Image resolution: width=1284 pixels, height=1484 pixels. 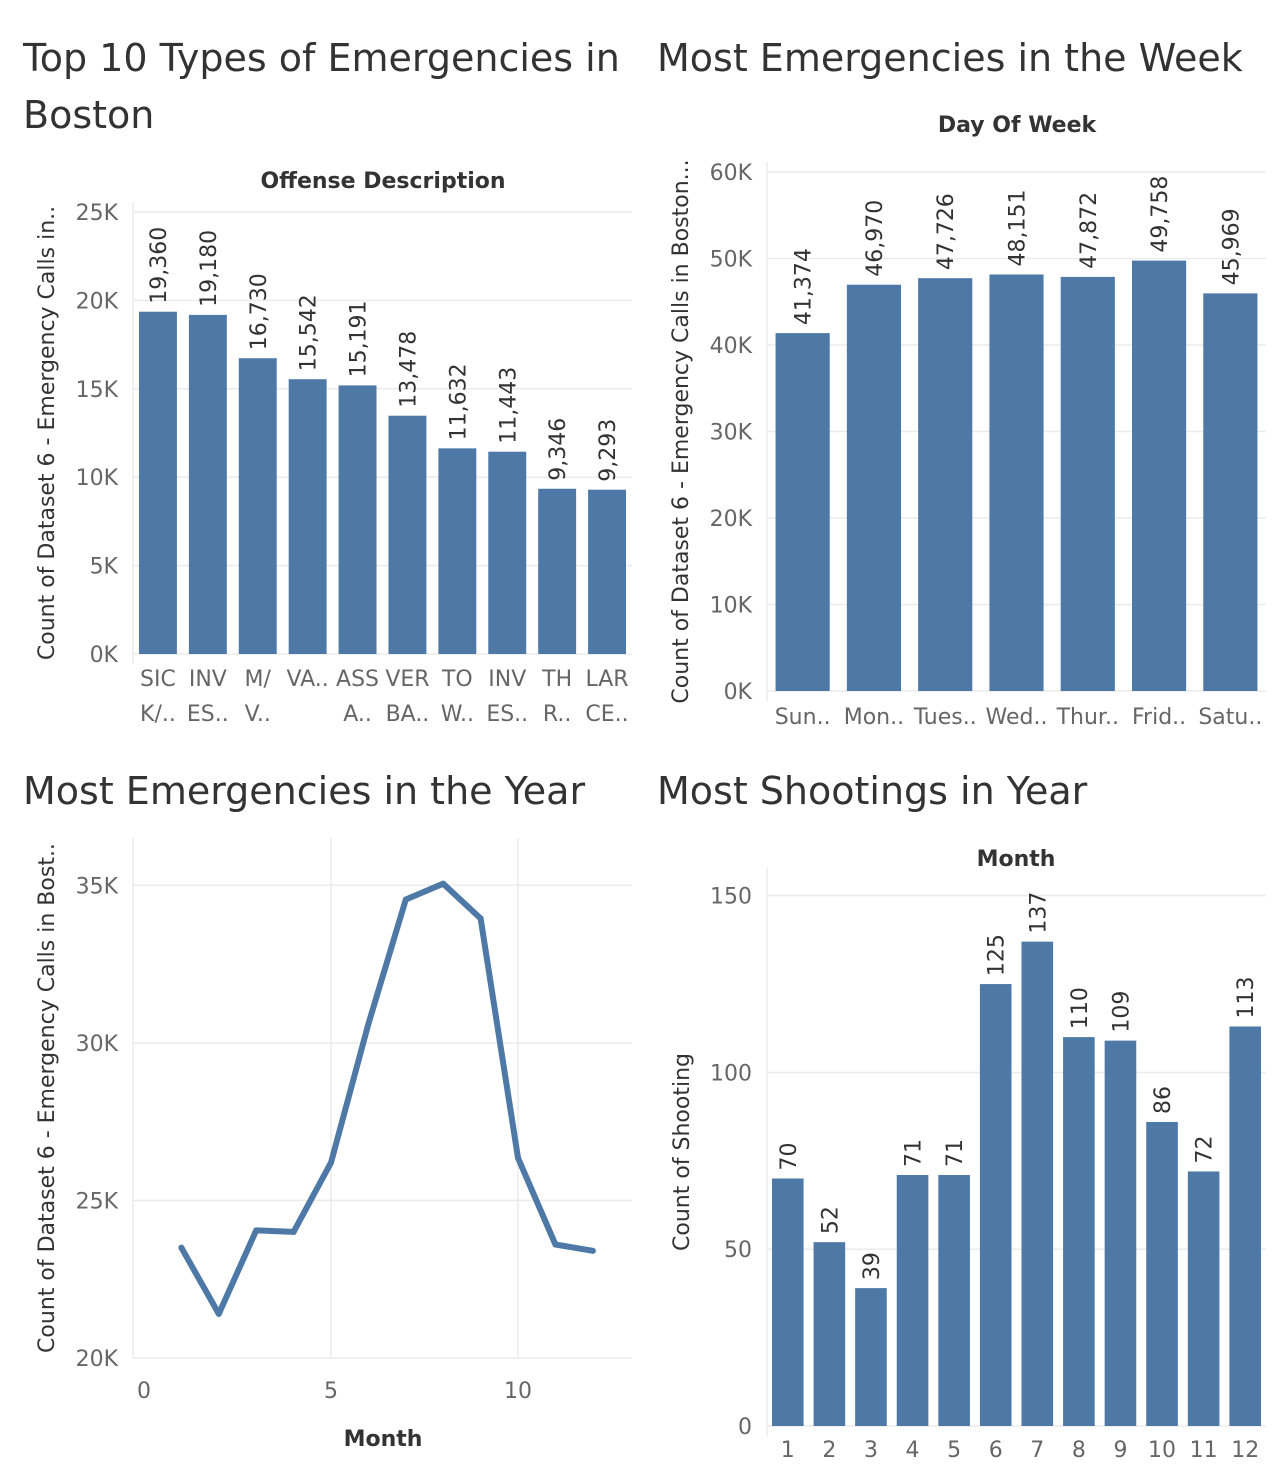 What do you see at coordinates (557, 714) in the screenshot?
I see `category-label: R..` at bounding box center [557, 714].